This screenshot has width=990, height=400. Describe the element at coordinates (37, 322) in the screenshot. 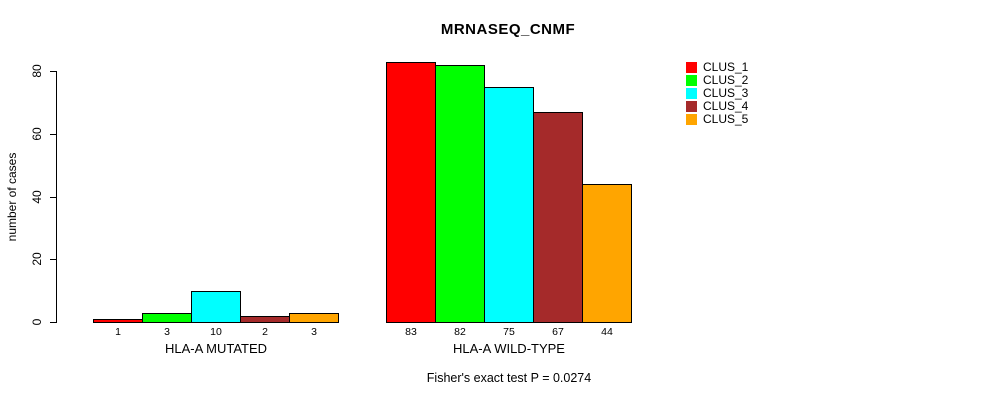

I see `y-axis-tick-label: 0` at that location.